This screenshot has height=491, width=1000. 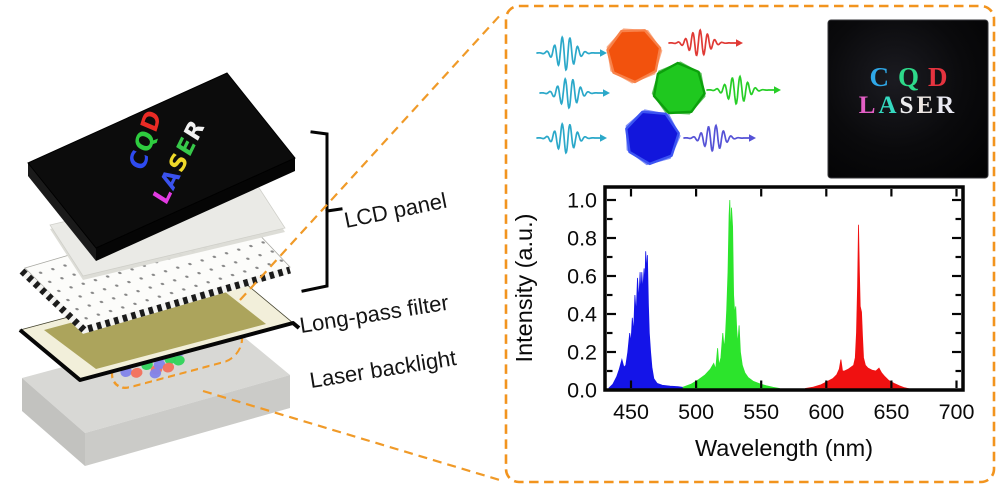 What do you see at coordinates (719, 138) in the screenshot?
I see `blue-emission-wave` at bounding box center [719, 138].